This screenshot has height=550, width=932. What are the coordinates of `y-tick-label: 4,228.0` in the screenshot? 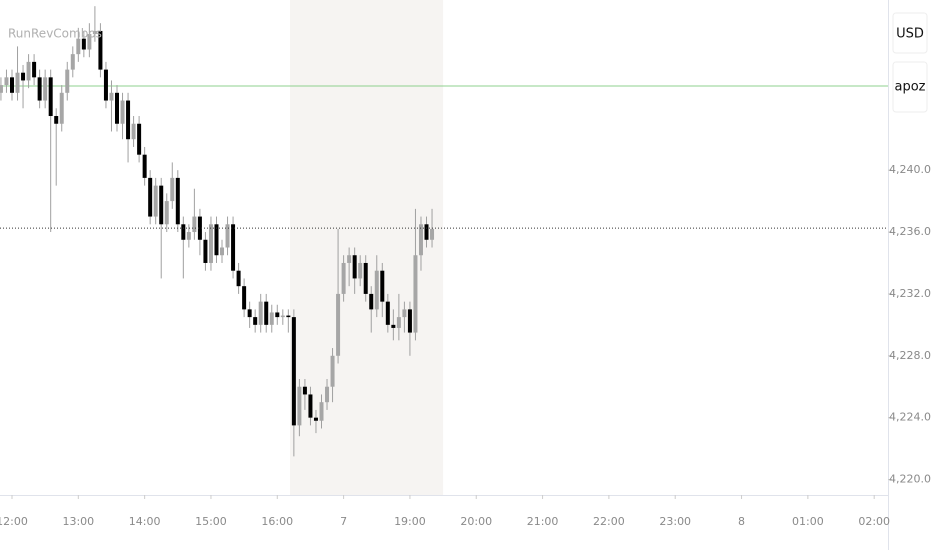 It's located at (910, 355).